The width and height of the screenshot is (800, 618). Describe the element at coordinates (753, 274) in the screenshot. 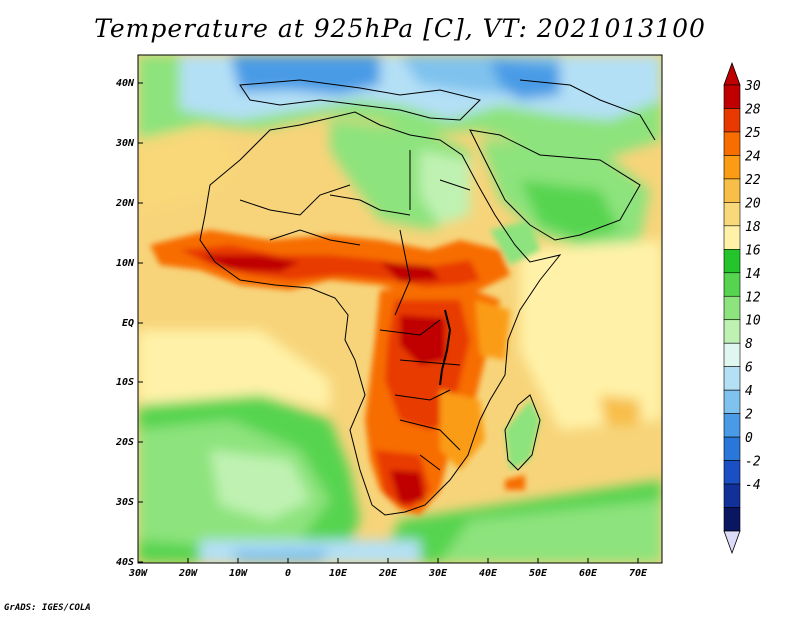

I see `colorbar-label: 14` at that location.